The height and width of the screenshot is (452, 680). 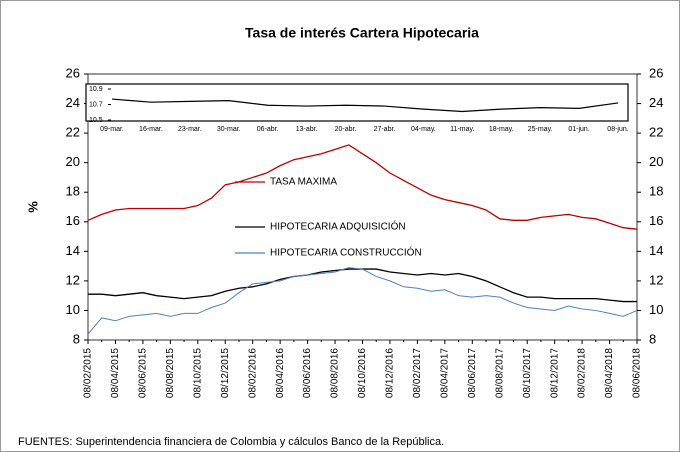 What do you see at coordinates (73, 220) in the screenshot?
I see `y-tick-label: 16` at bounding box center [73, 220].